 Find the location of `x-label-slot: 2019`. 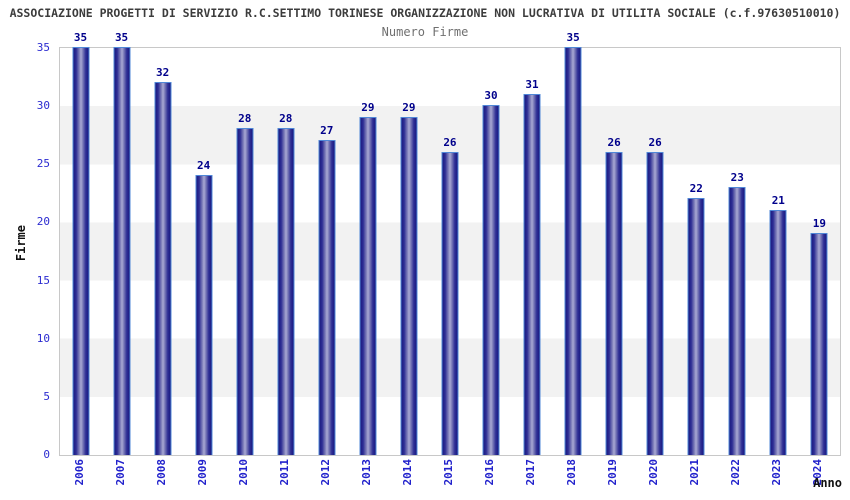

x-label-slot: 2019 is located at coordinates (613, 479).